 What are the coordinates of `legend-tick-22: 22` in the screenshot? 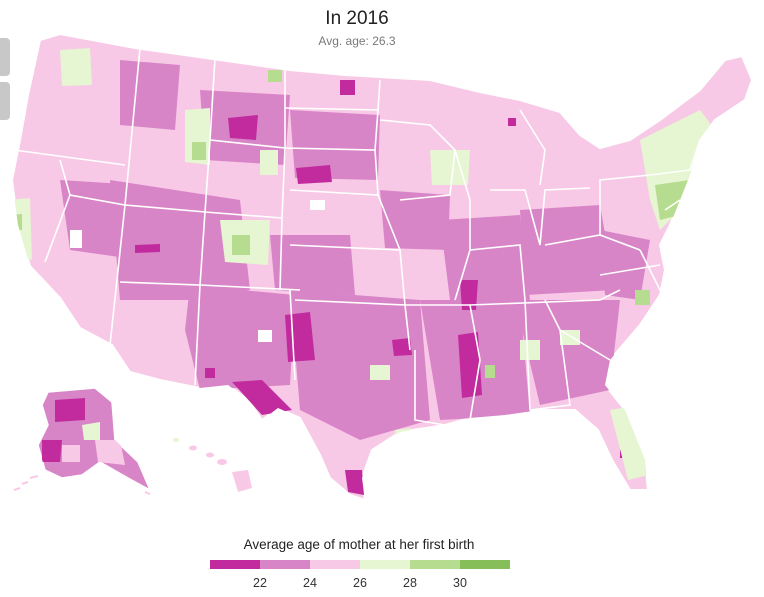 It's located at (260, 583).